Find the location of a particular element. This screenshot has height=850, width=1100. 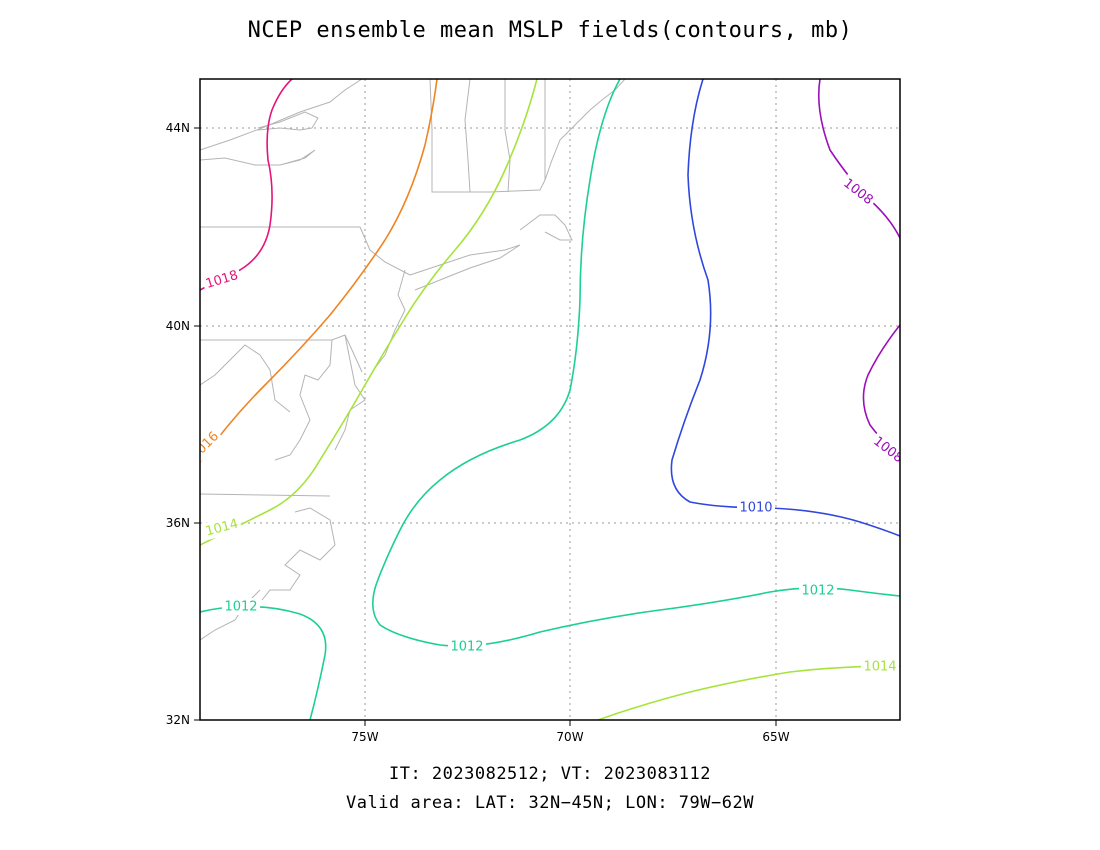

coastline-outer-banks is located at coordinates (298, 554).